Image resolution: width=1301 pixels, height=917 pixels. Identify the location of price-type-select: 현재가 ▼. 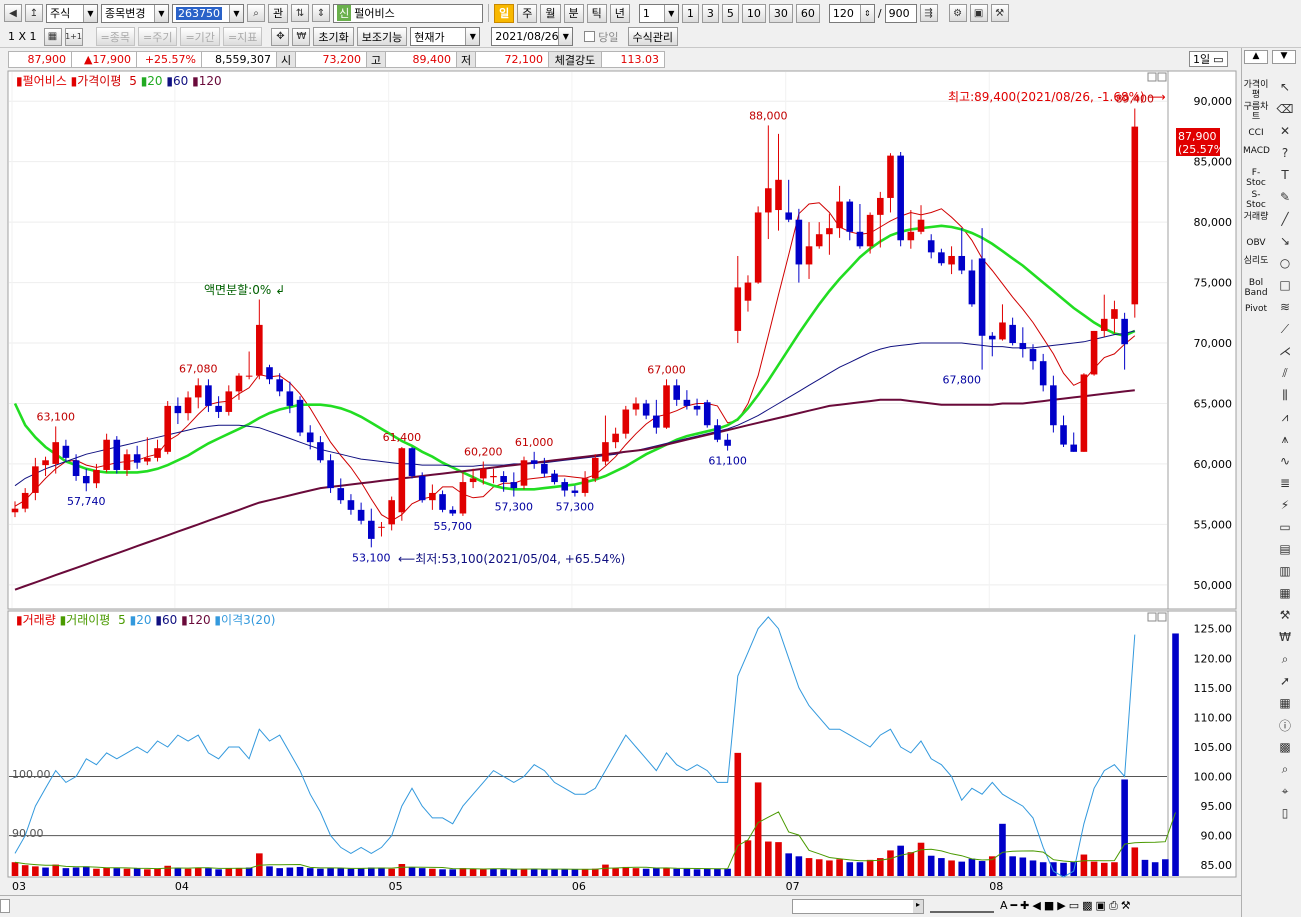
(445, 36).